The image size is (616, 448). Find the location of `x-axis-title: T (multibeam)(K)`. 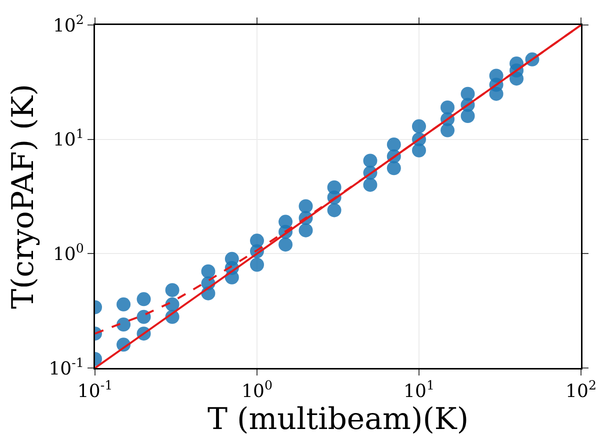

x-axis-title: T (multibeam)(K) is located at coordinates (338, 420).